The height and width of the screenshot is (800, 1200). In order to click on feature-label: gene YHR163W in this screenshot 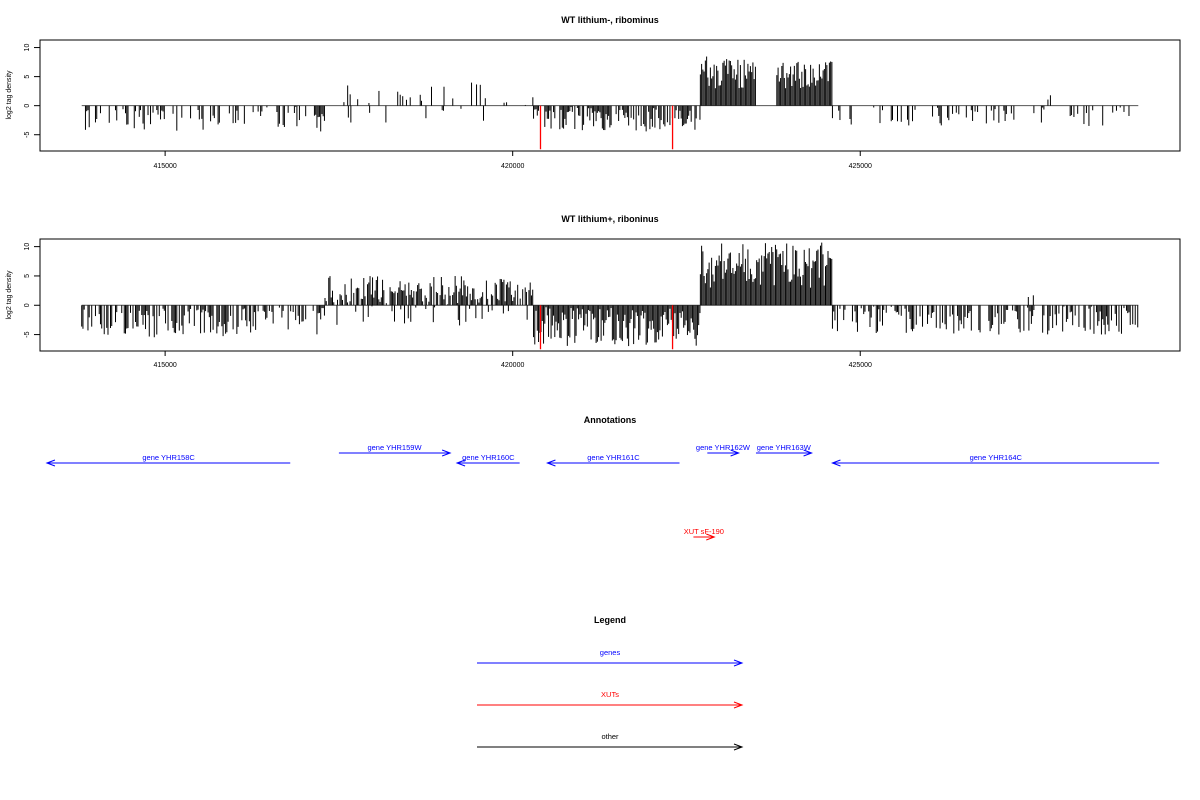, I will do `click(784, 447)`.